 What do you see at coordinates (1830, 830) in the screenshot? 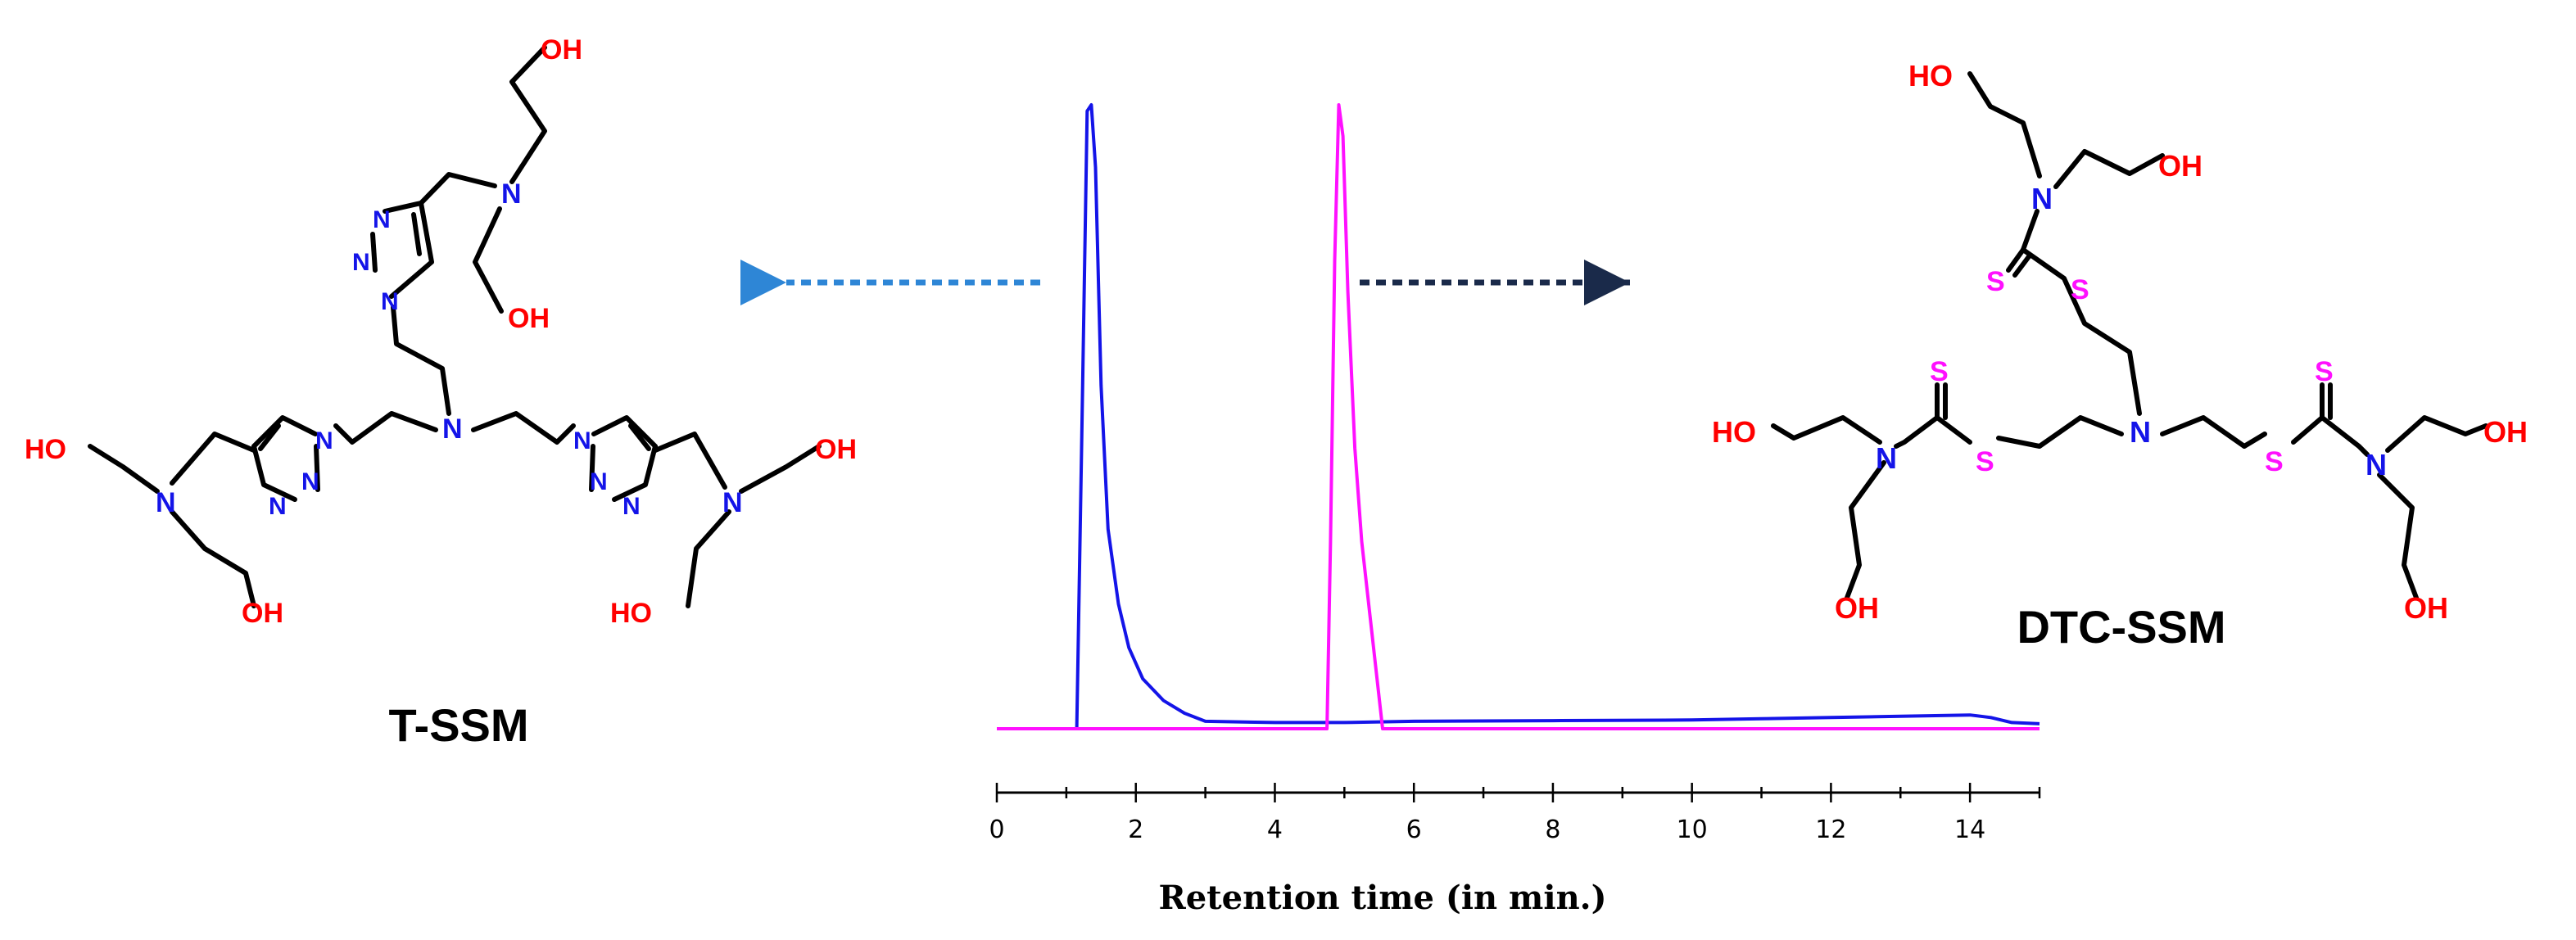
I see `x-tick-label: 12` at bounding box center [1830, 830].